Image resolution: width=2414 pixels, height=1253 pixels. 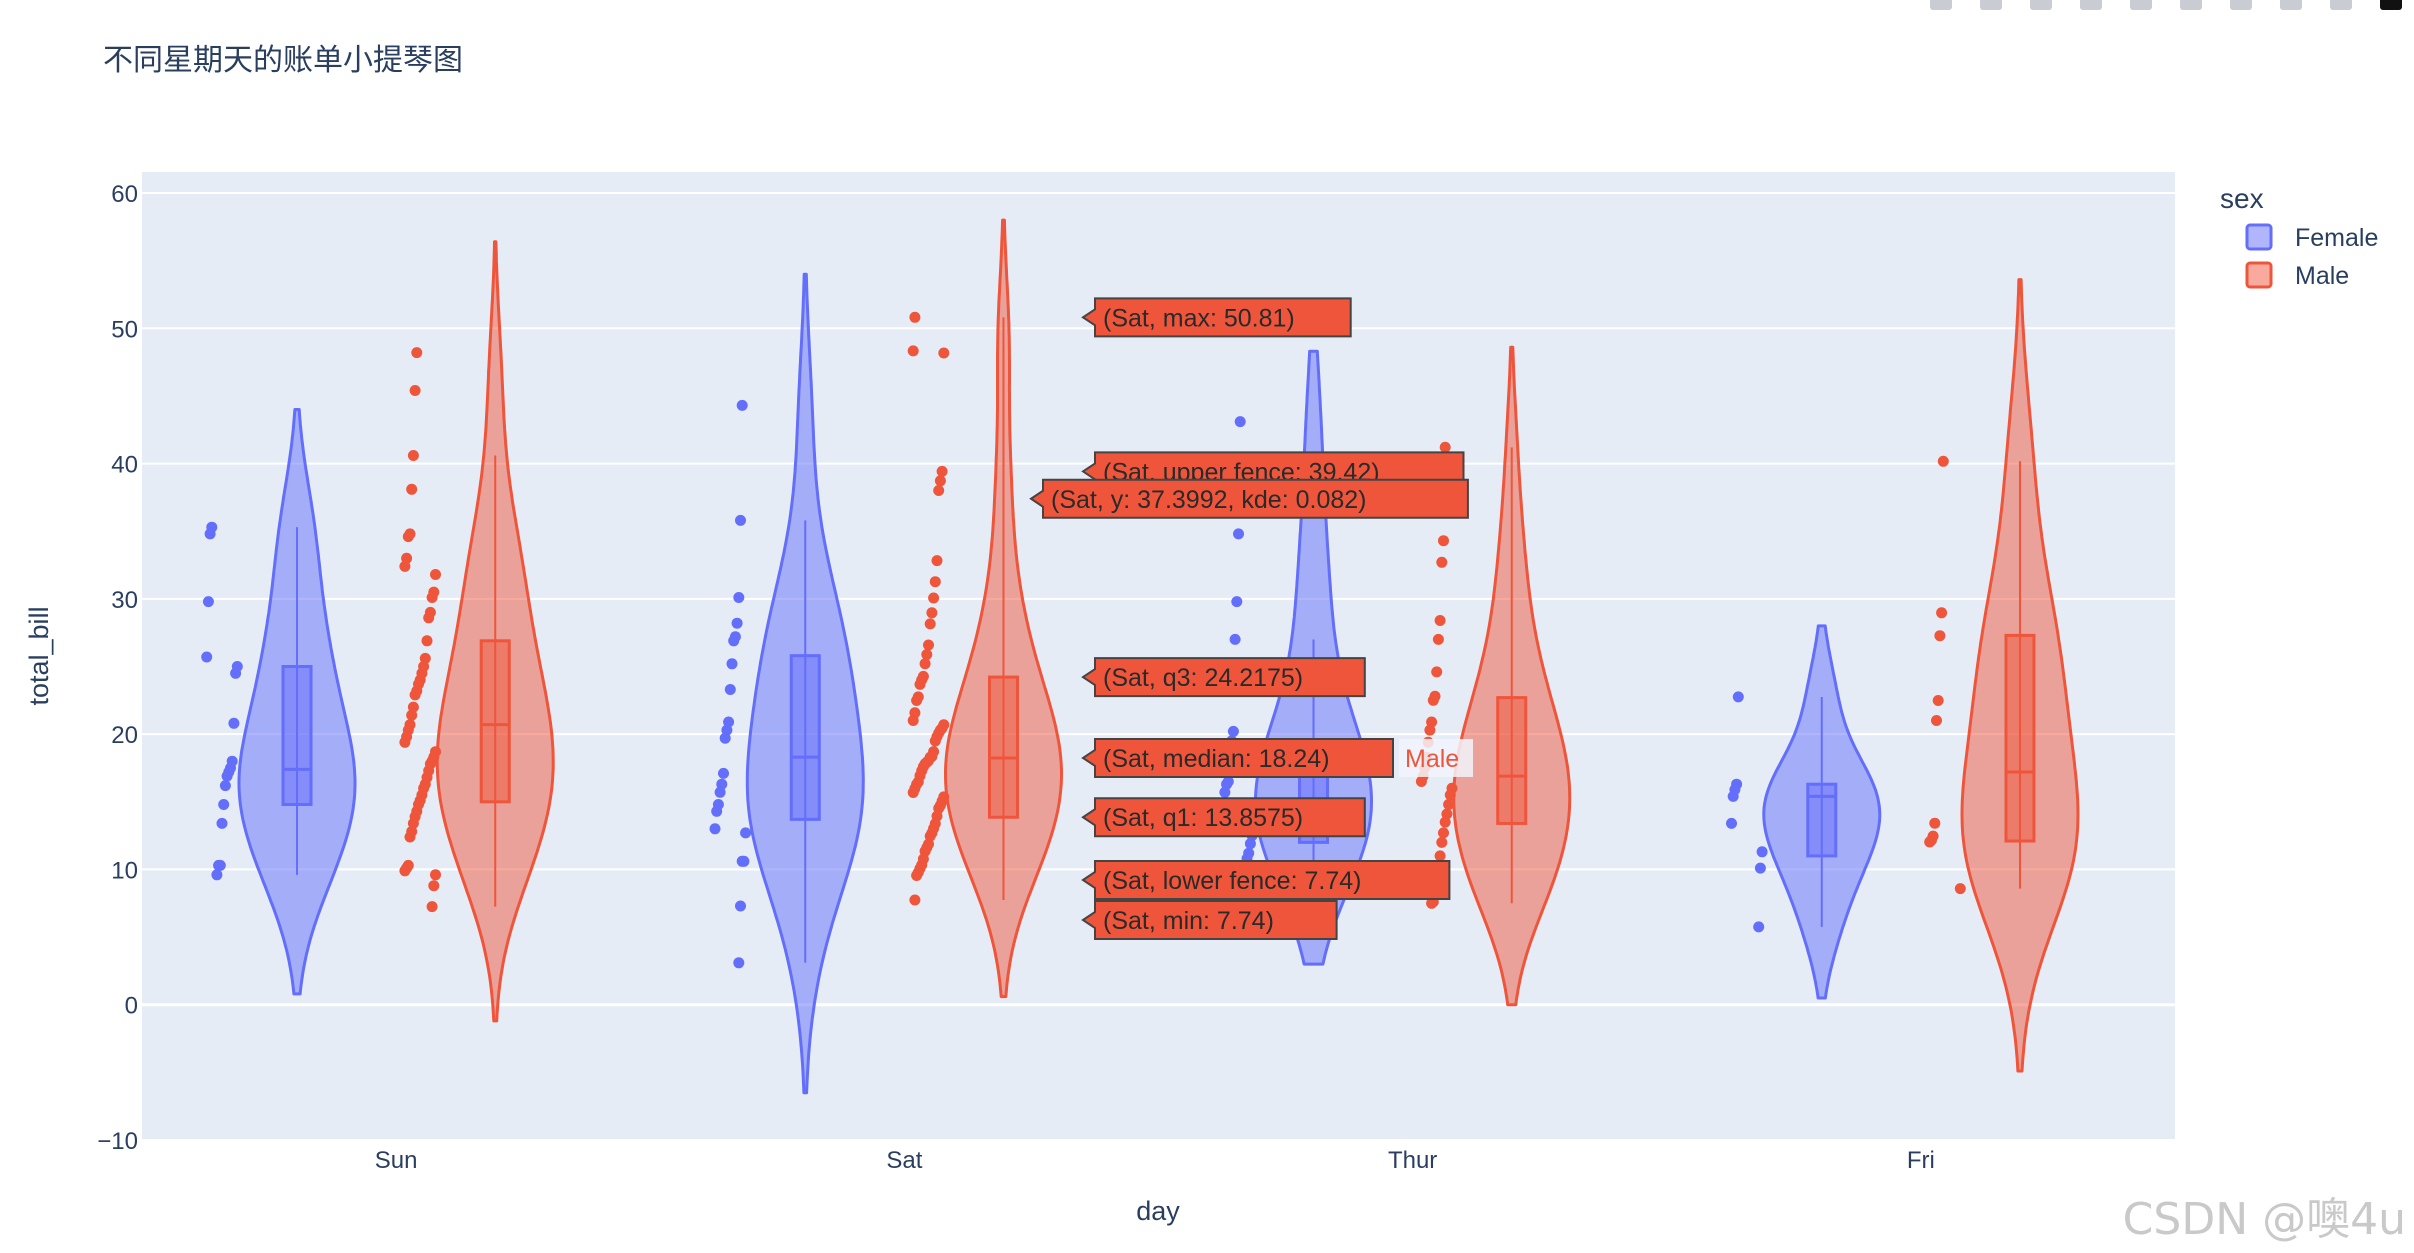 I want to click on box-male-thur, so click(x=1512, y=760).